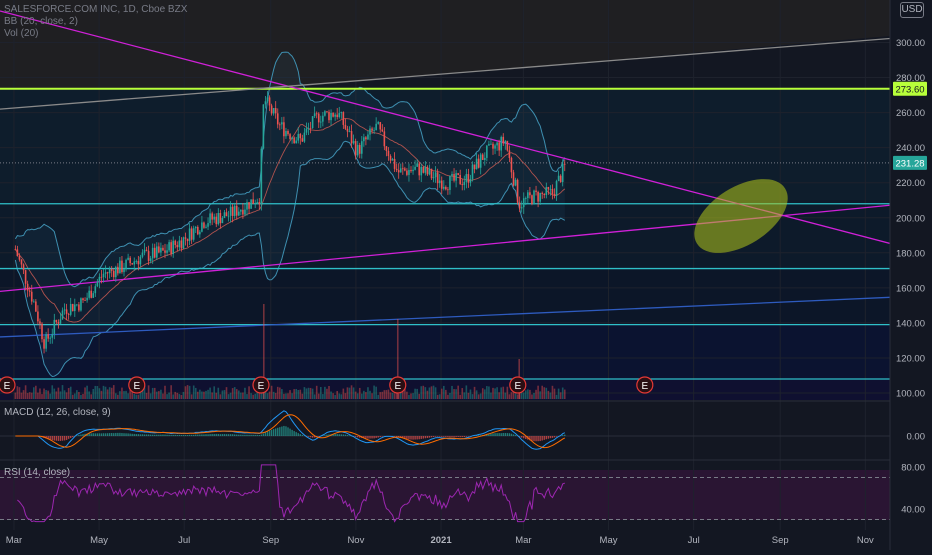  I want to click on vol-legend: Vol (20), so click(95, 34).